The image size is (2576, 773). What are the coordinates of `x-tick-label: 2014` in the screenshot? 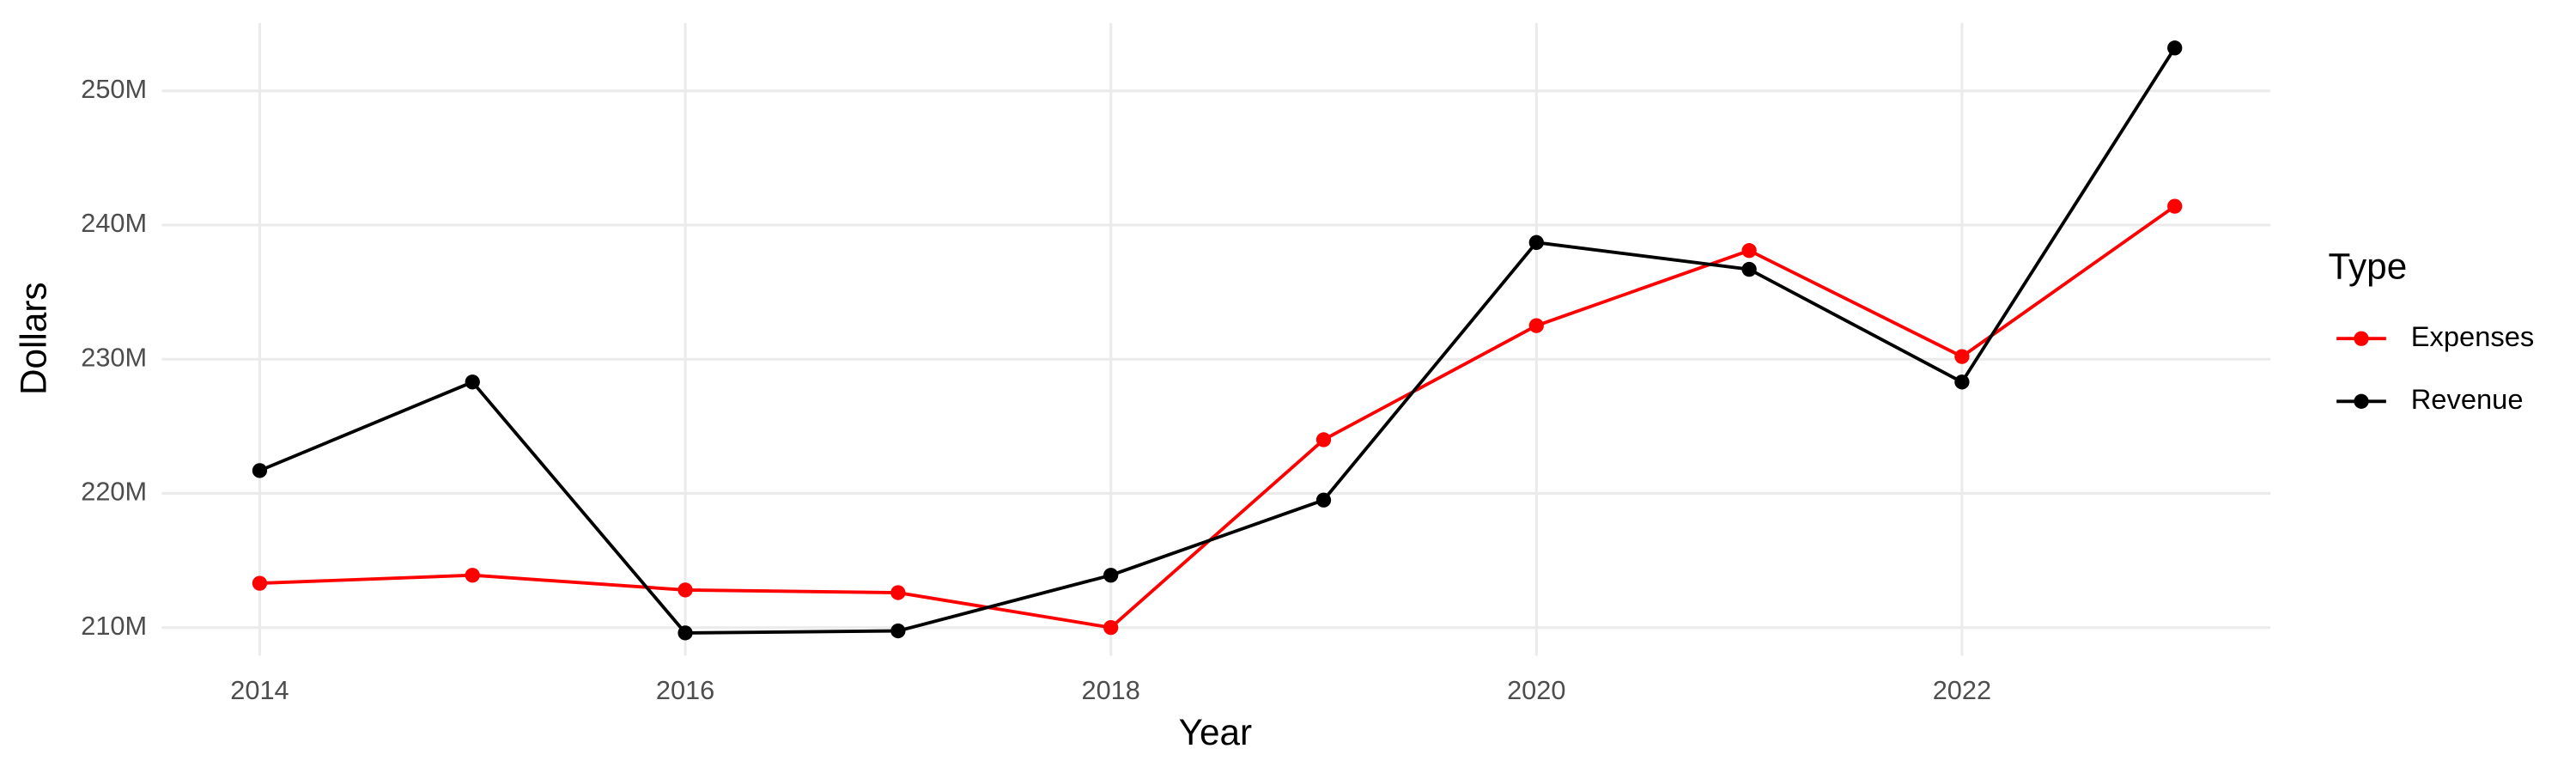 It's located at (259, 690).